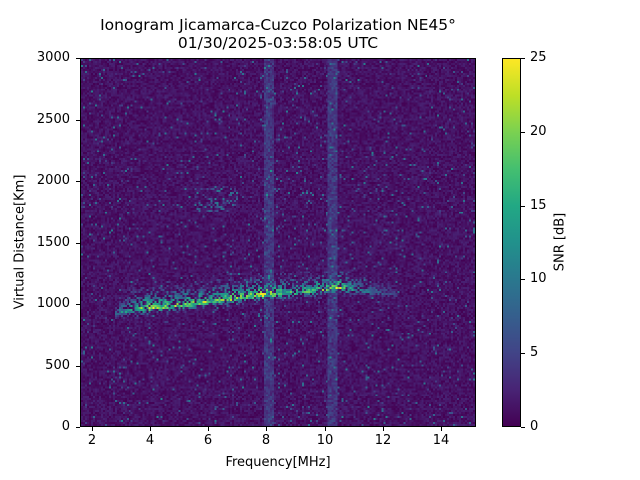 The height and width of the screenshot is (480, 640). What do you see at coordinates (65, 426) in the screenshot?
I see `y-tick-label: 0` at bounding box center [65, 426].